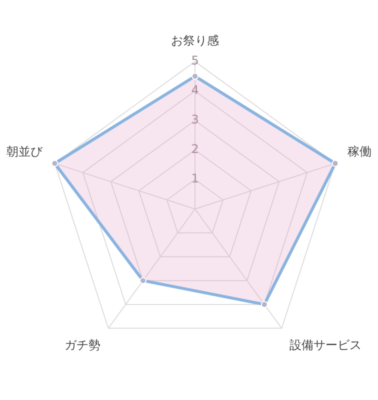  I want to click on y-tick-label: 1, so click(195, 179).